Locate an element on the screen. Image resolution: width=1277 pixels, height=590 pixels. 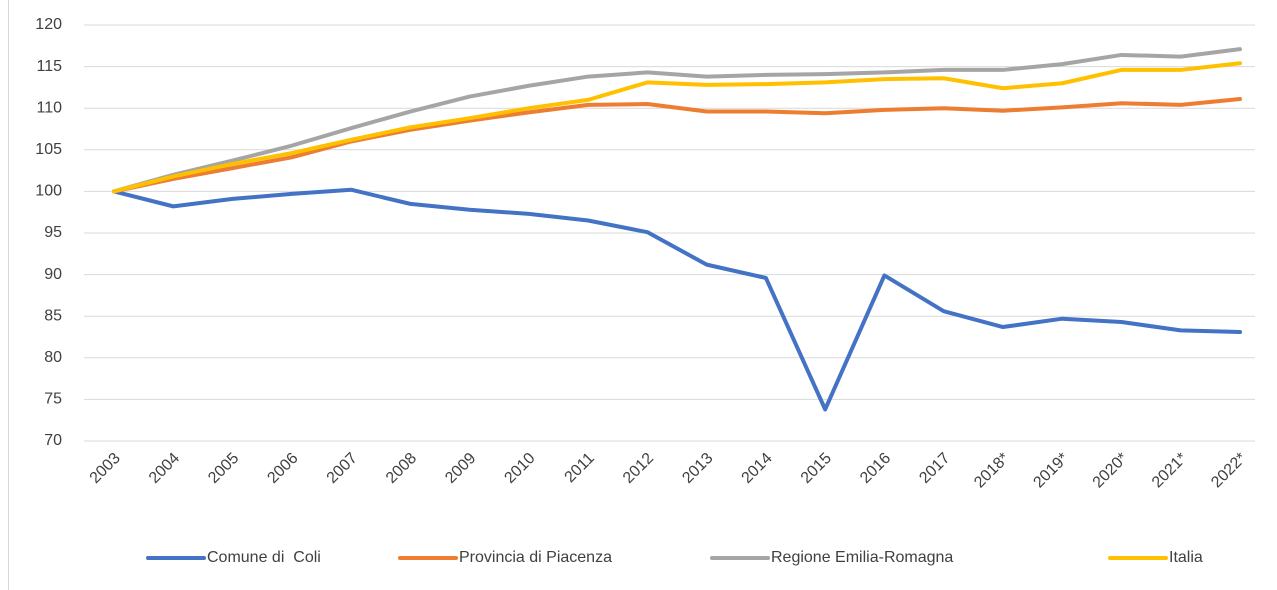
y-tick-label: 115 is located at coordinates (49, 66).